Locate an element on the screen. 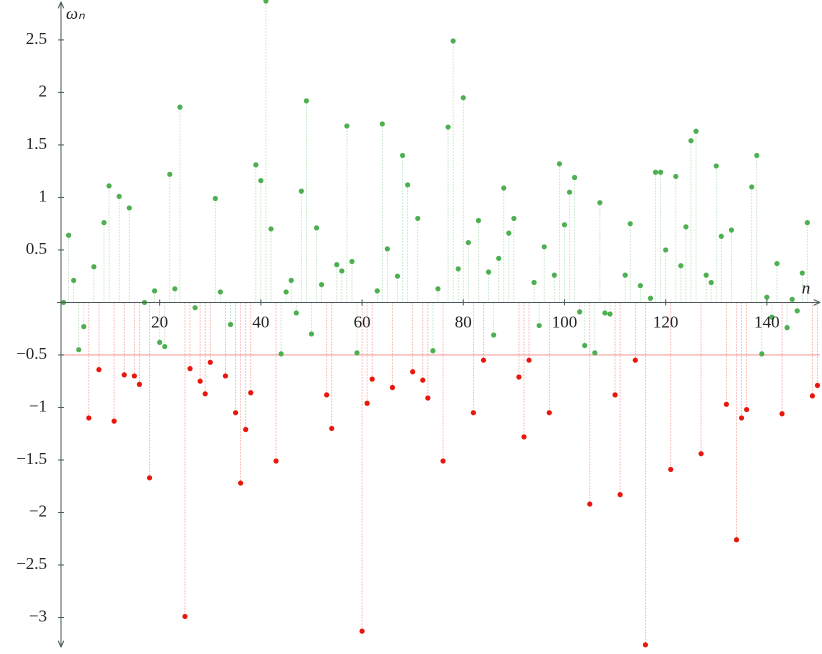 This screenshot has height=654, width=822. x-tick-label: 120 is located at coordinates (666, 321).